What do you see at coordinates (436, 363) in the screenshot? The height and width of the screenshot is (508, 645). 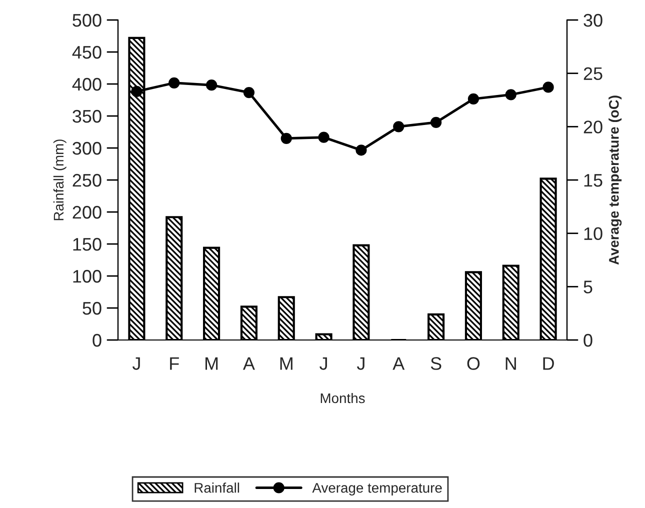 I see `x-tick-label: S` at bounding box center [436, 363].